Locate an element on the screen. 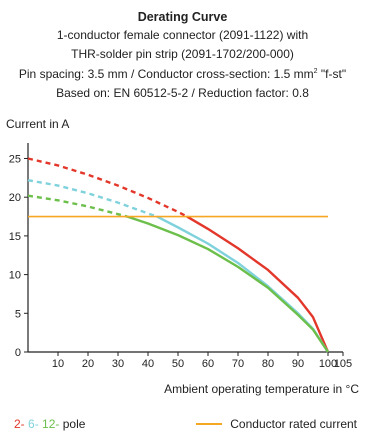  x-tick-label: 70 is located at coordinates (238, 364).